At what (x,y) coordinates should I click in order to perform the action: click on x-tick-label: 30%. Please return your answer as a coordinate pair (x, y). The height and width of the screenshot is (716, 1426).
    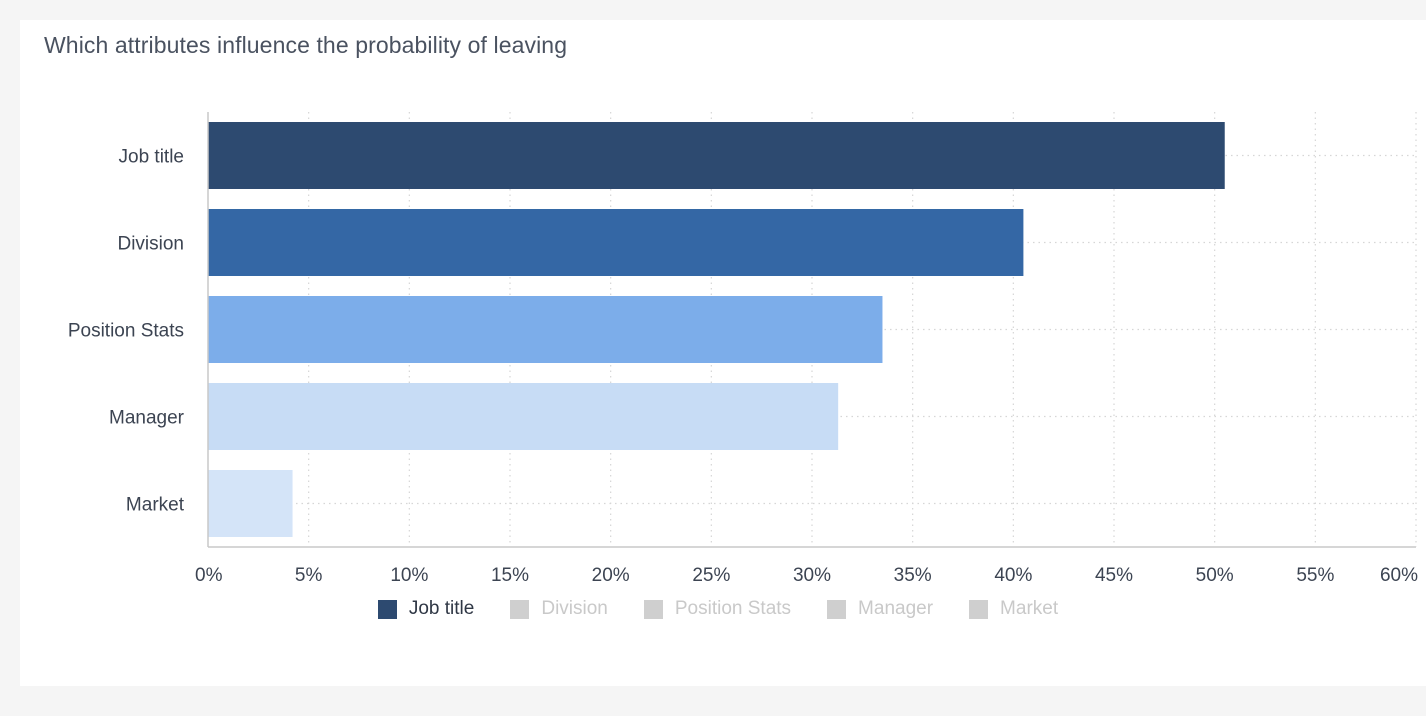
    Looking at the image, I should click on (812, 575).